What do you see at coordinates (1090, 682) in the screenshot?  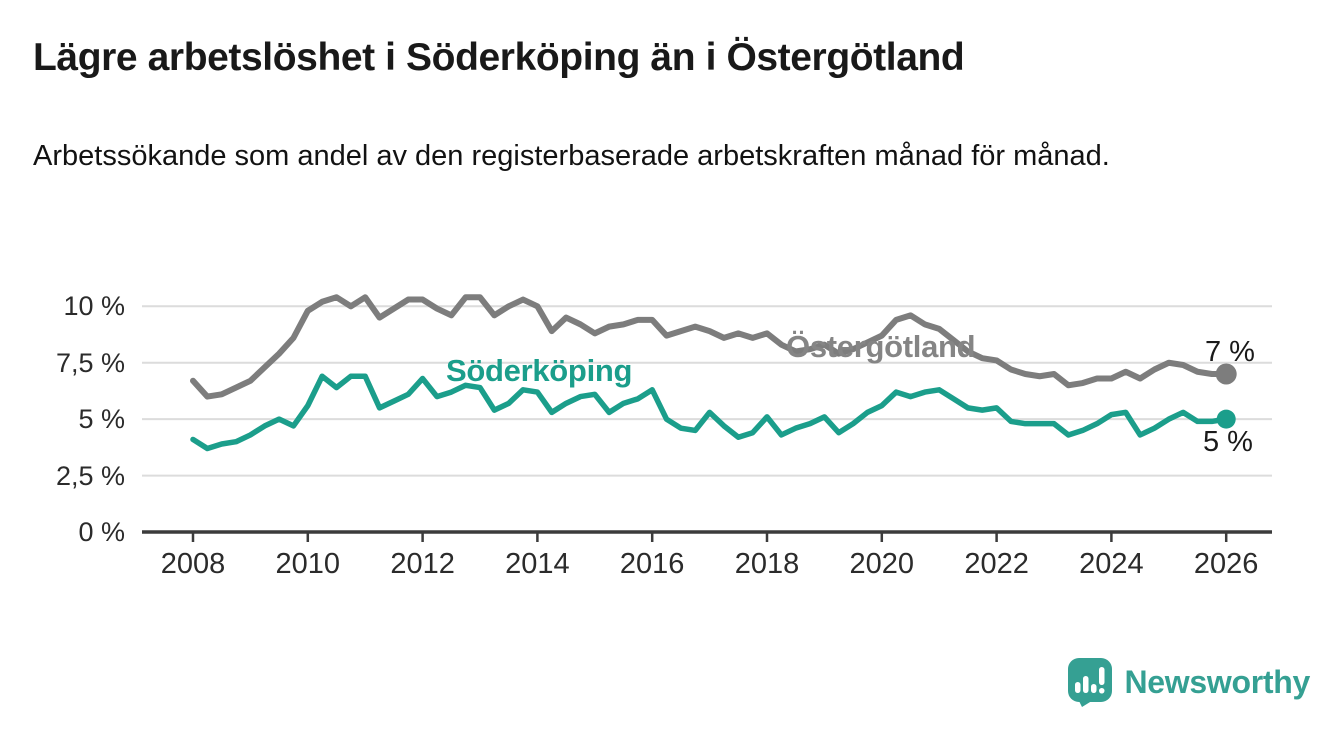 I see `newsworthy-logo-icon` at bounding box center [1090, 682].